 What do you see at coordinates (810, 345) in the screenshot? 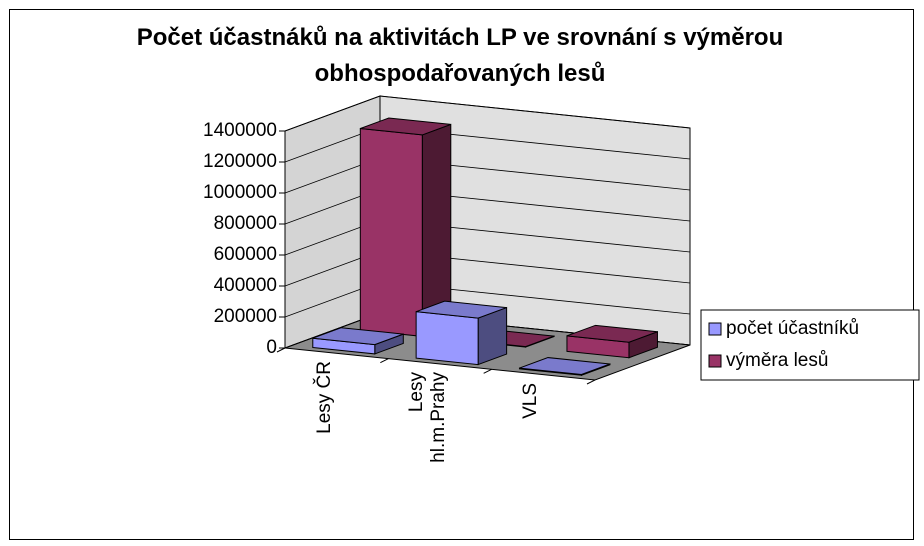
I see `legend-box` at bounding box center [810, 345].